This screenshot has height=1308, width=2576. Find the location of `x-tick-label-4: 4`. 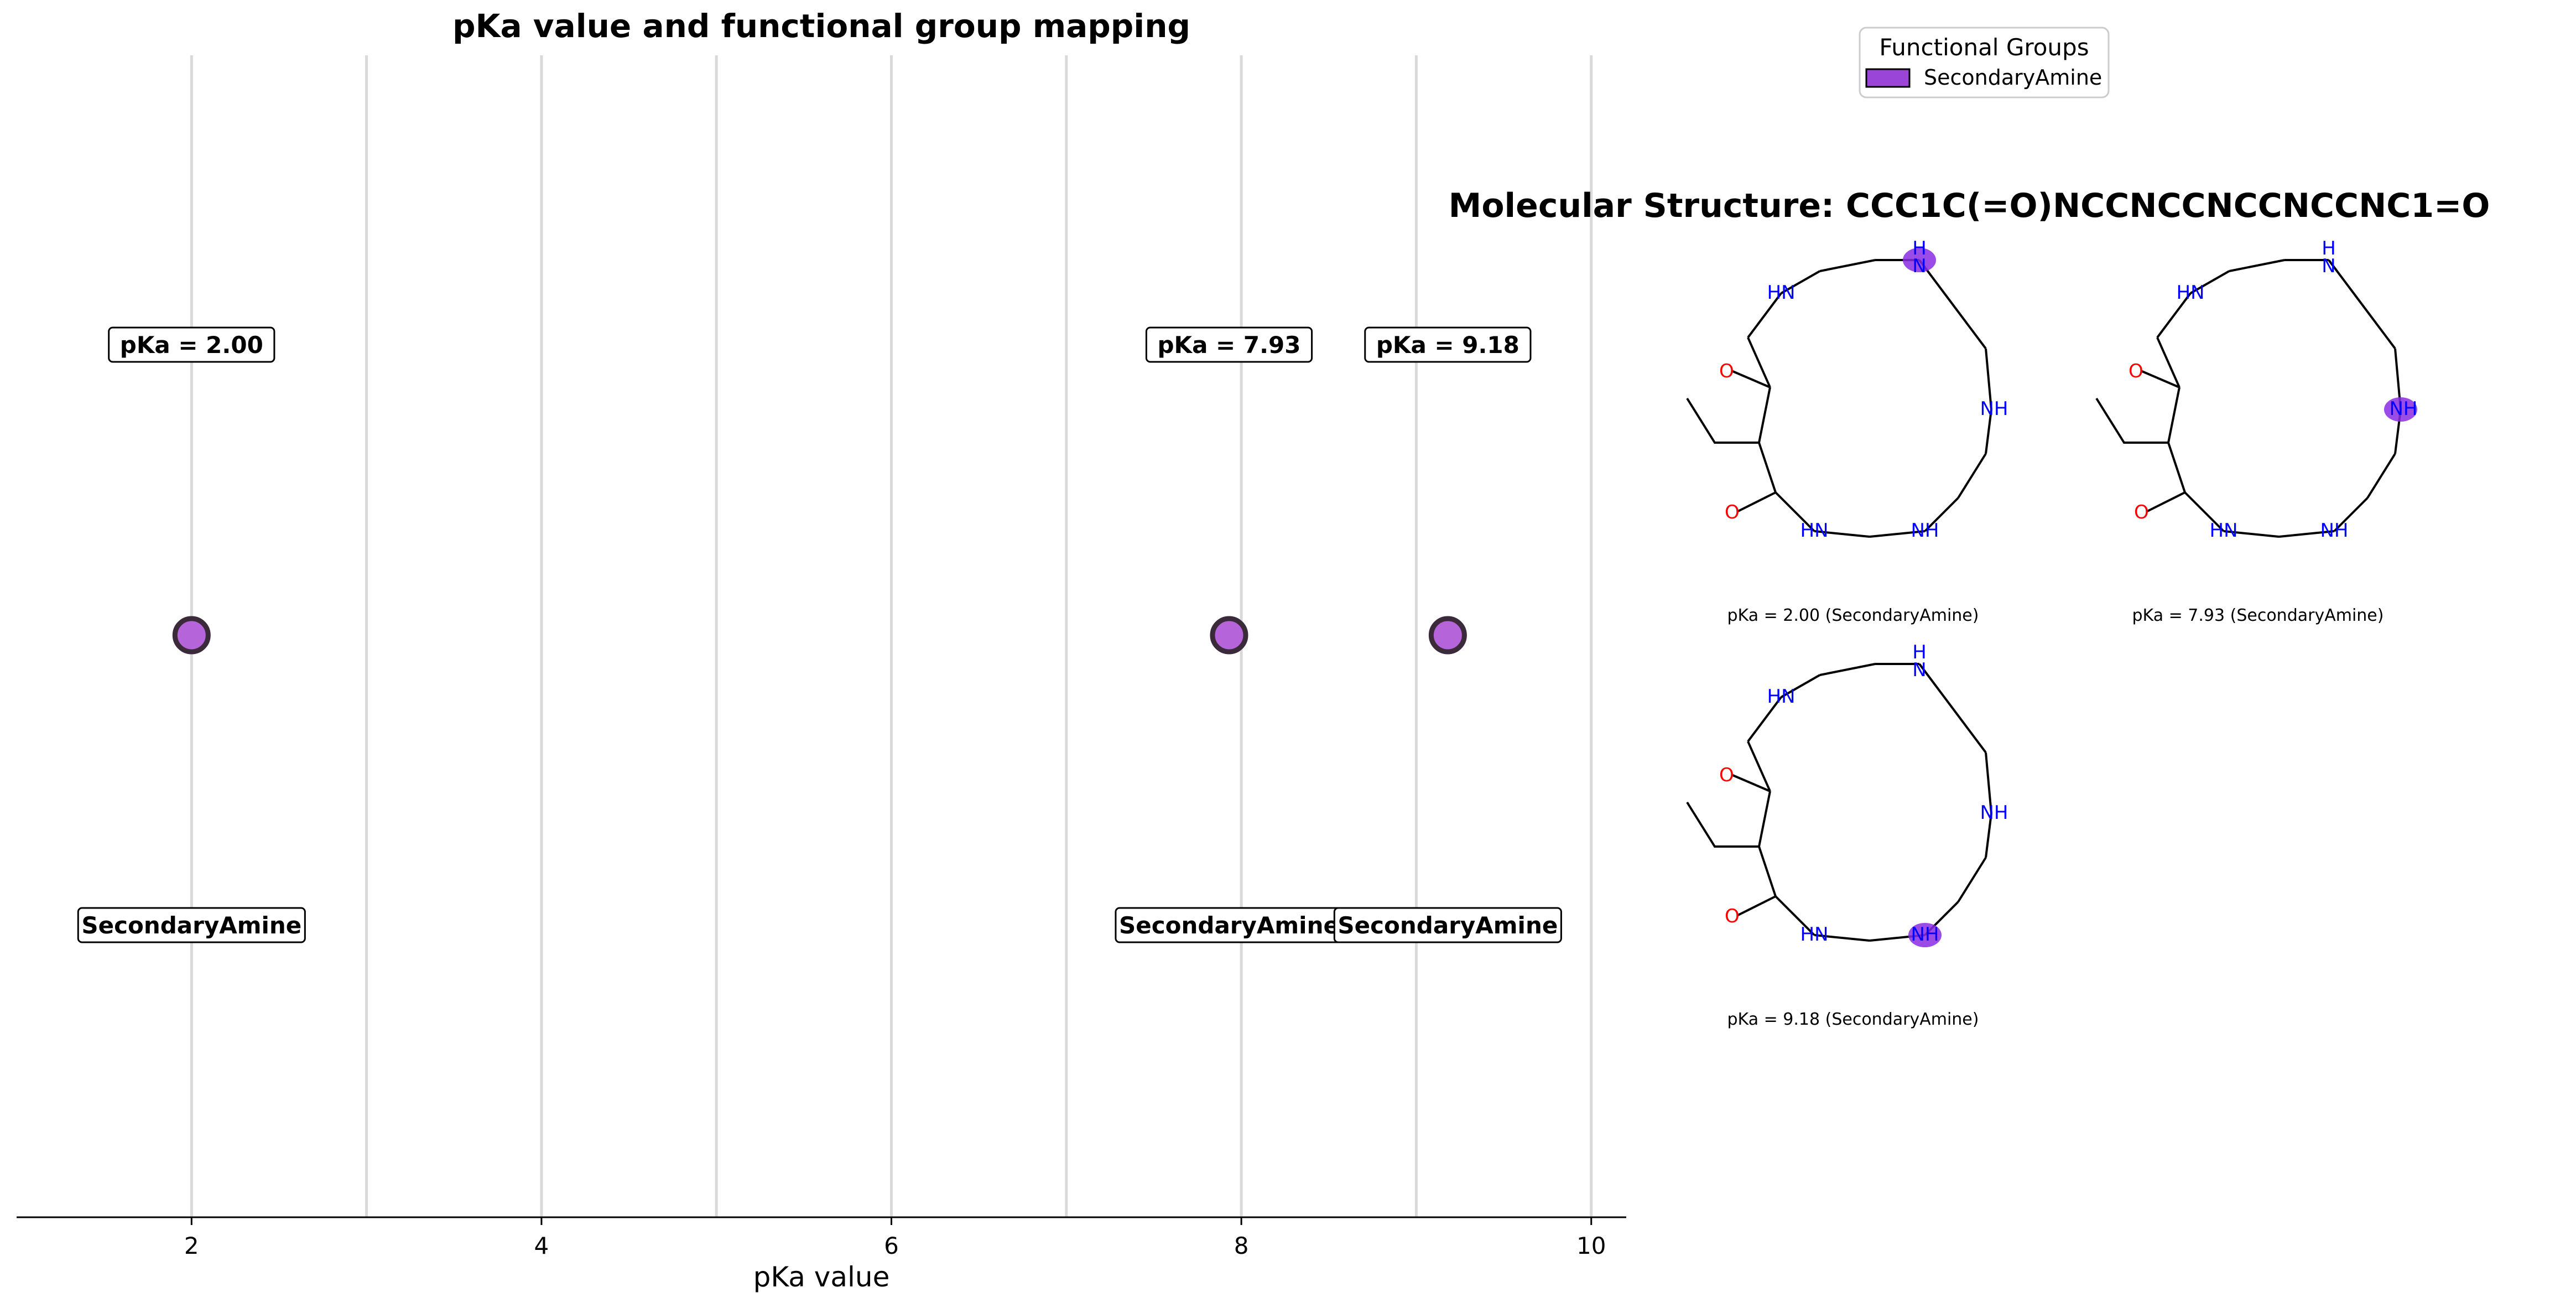

x-tick-label-4: 4 is located at coordinates (541, 1245).